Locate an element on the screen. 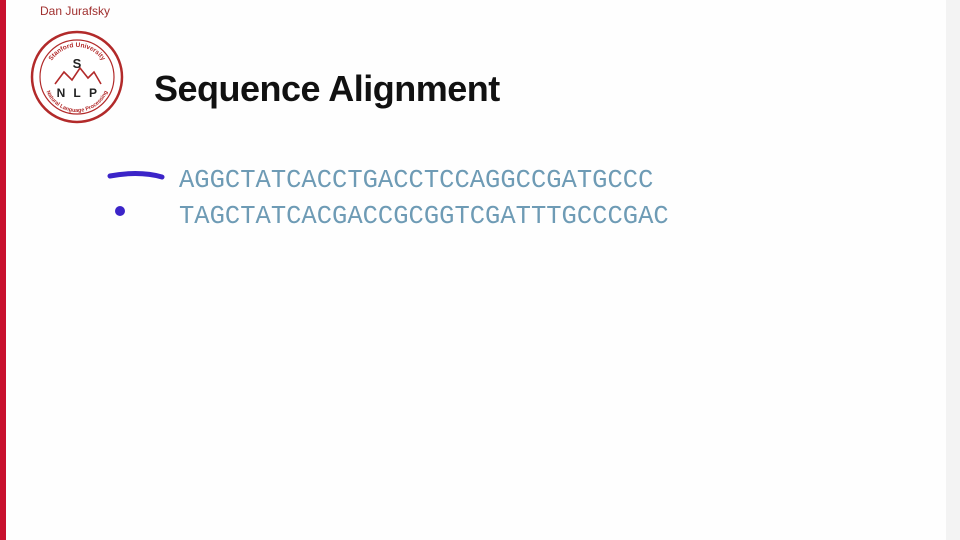 The height and width of the screenshot is (540, 960). sequence-line-1: AGGCTATCACCTGACCTCCAGGCCGATGCCC is located at coordinates (416, 180).